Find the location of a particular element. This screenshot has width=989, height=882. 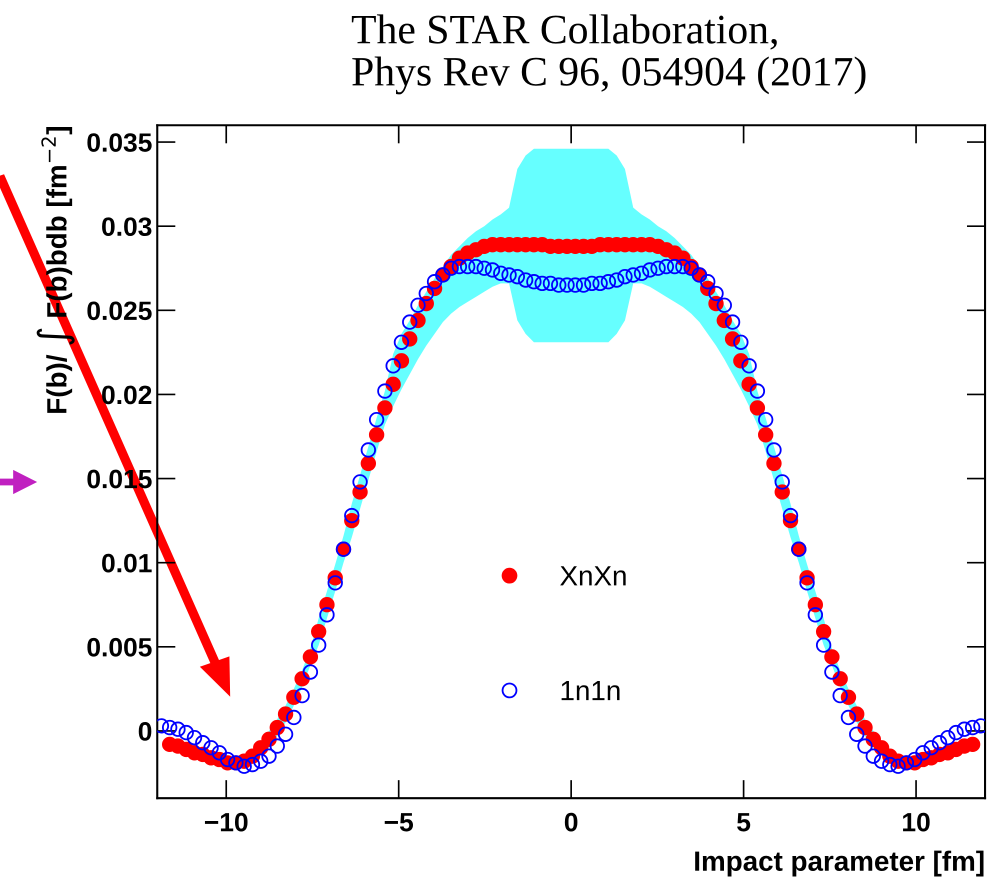

legend-label: 1n1n is located at coordinates (591, 690).